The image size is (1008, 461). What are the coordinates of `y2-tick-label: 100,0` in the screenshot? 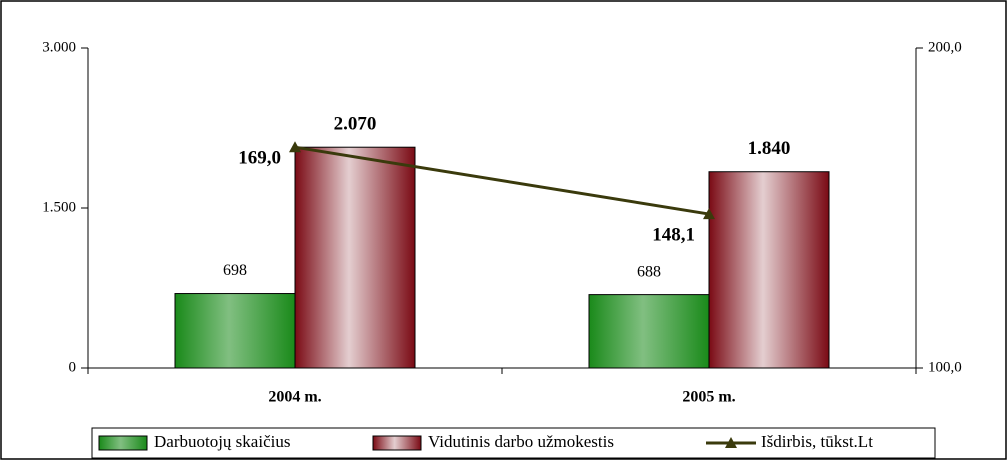 It's located at (945, 367).